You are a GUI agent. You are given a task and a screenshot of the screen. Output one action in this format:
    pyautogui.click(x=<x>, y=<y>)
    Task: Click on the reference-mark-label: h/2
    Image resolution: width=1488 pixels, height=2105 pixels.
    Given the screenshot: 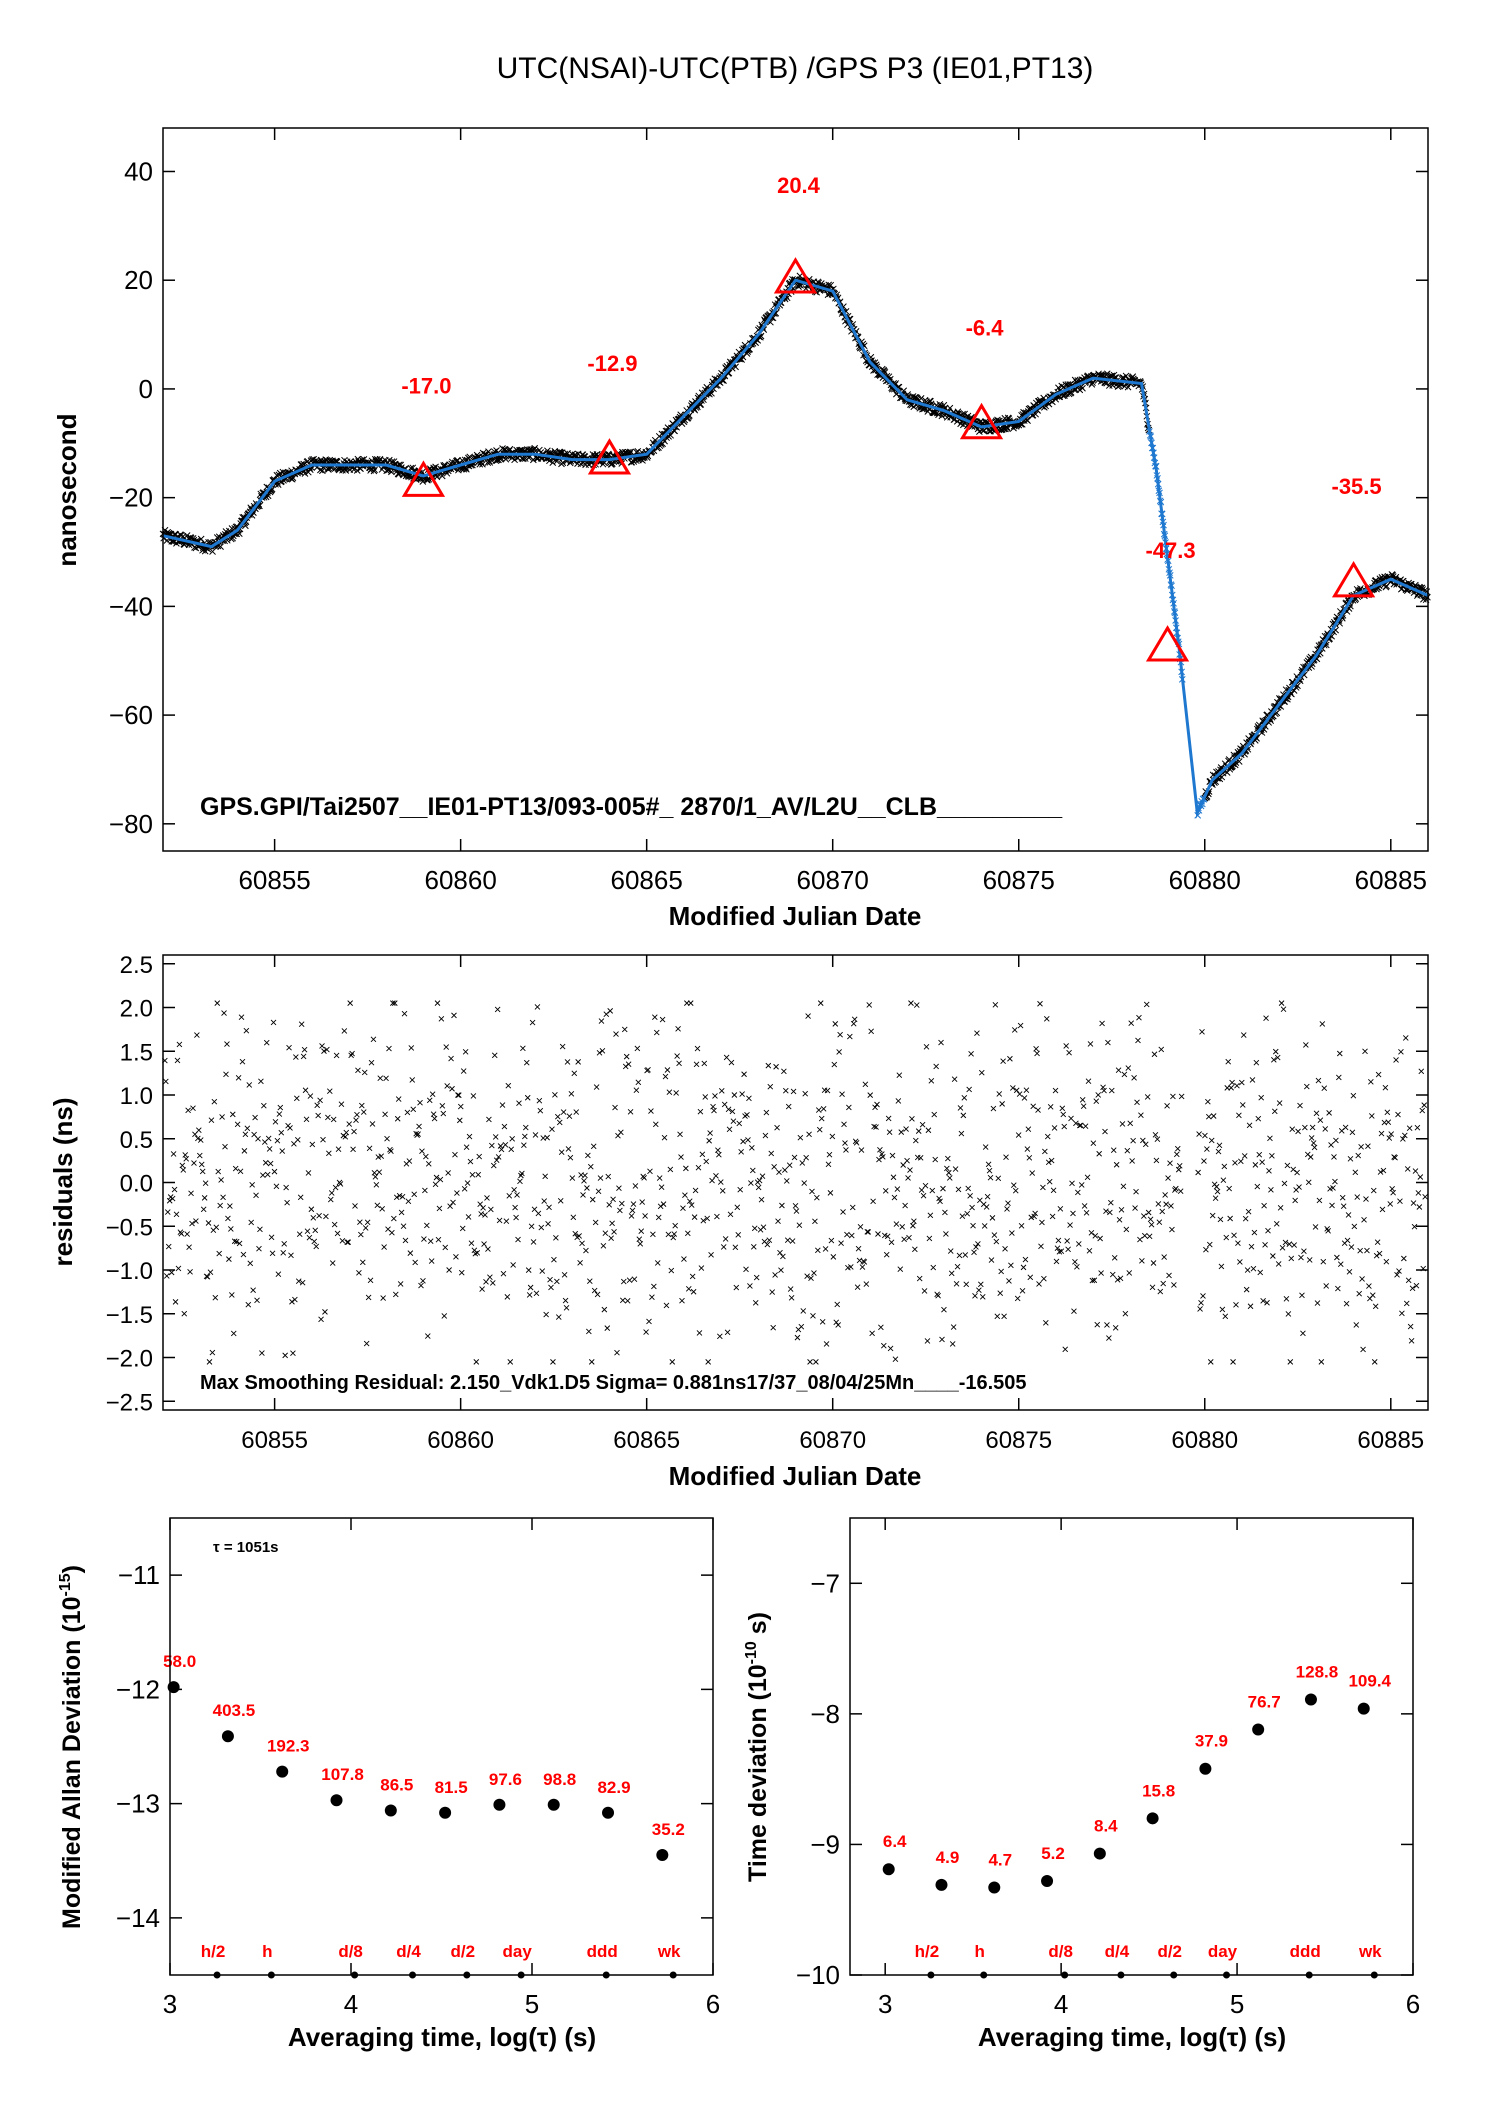 What is the action you would take?
    pyautogui.click(x=213, y=1951)
    